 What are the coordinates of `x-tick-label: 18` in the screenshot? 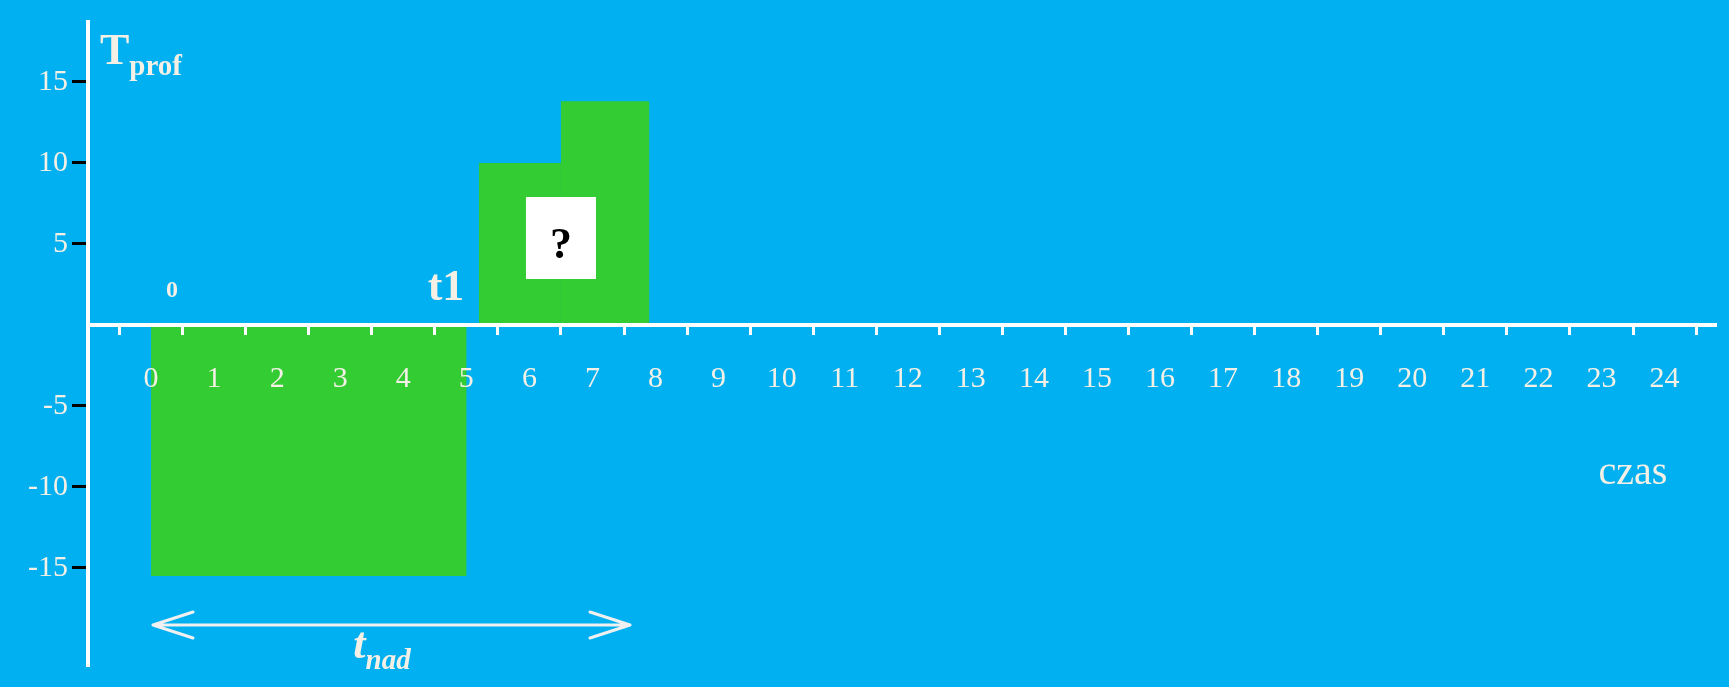 It's located at (1286, 376).